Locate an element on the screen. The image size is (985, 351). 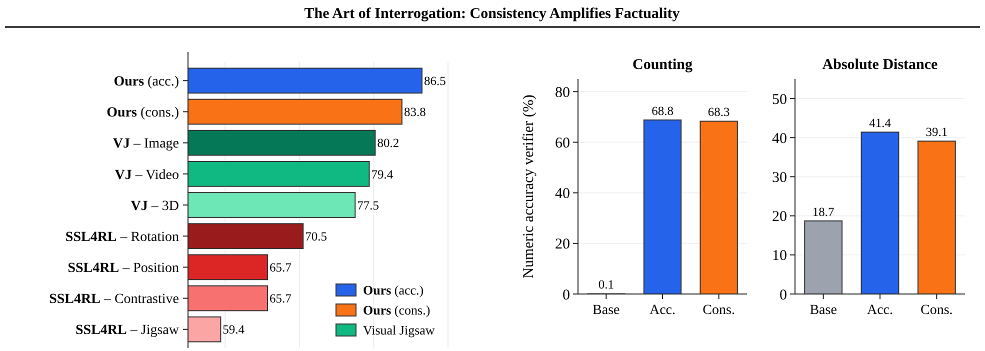
y-axis-title: Numeric accuracy verifier (%) is located at coordinates (529, 186).